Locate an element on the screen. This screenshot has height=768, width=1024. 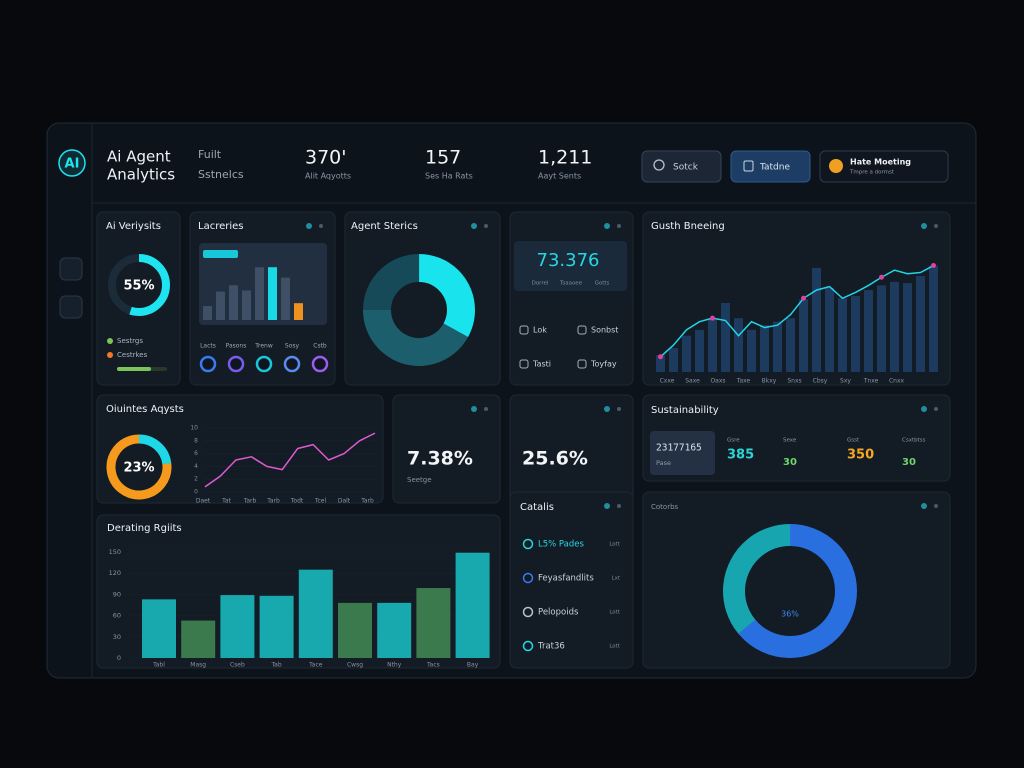
legend-label: Sestrgs is located at coordinates (130, 341).